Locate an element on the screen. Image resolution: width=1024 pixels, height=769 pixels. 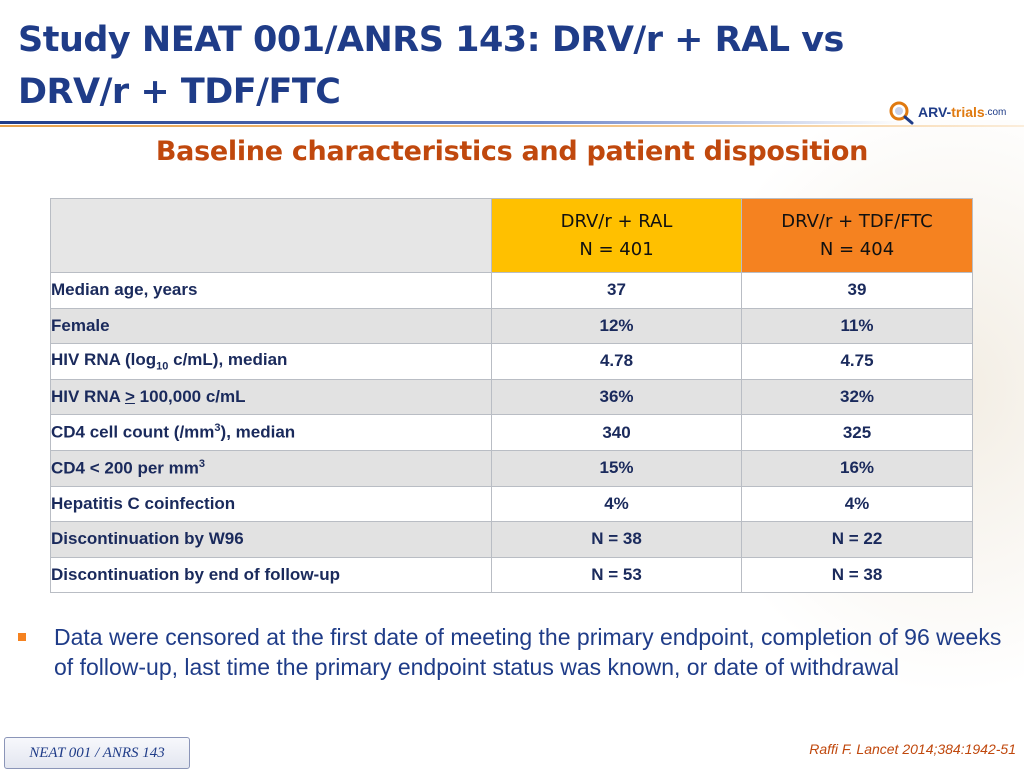
cell-ral: 4.78 is located at coordinates (616, 361).